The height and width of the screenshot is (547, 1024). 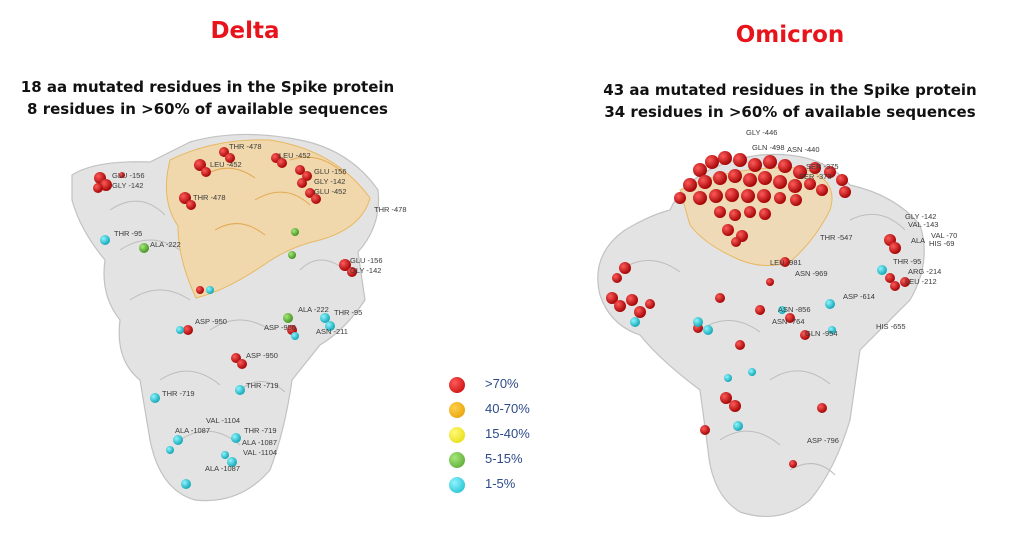 What do you see at coordinates (918, 240) in the screenshot?
I see `residue-label: ALA` at bounding box center [918, 240].